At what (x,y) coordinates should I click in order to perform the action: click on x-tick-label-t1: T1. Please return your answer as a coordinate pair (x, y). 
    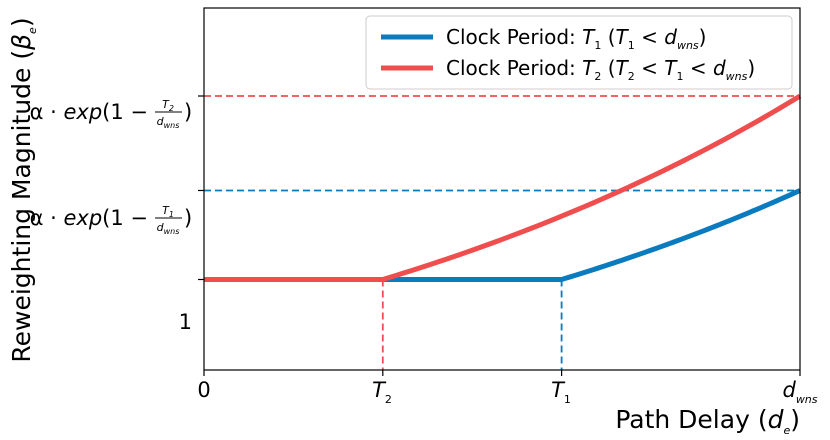
    Looking at the image, I should click on (561, 392).